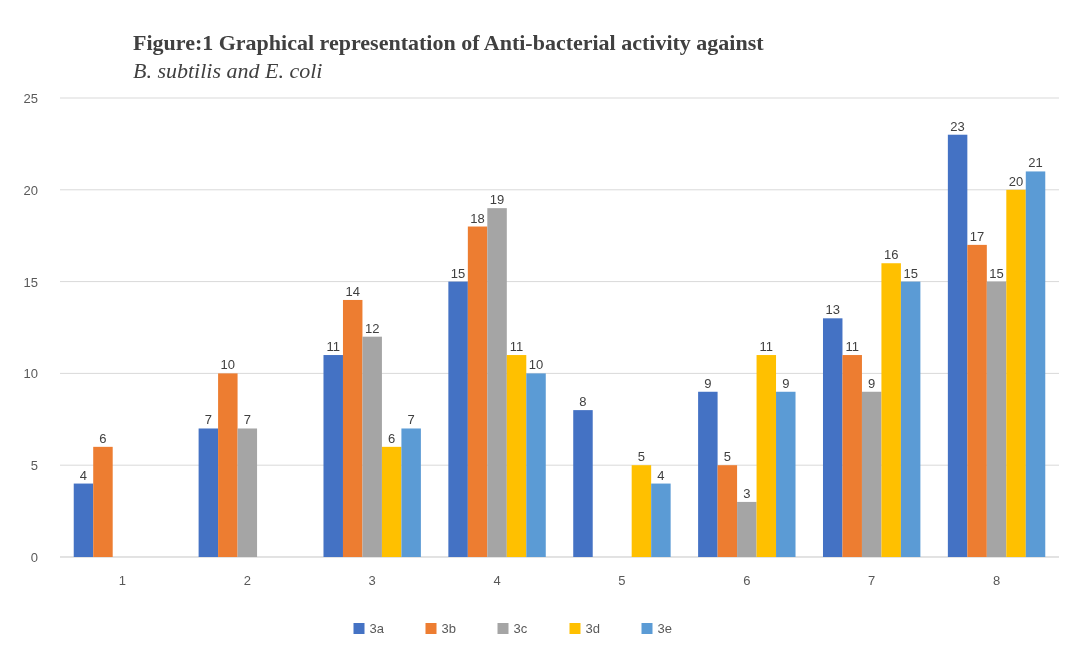 The height and width of the screenshot is (659, 1067). I want to click on data-label: 3, so click(747, 493).